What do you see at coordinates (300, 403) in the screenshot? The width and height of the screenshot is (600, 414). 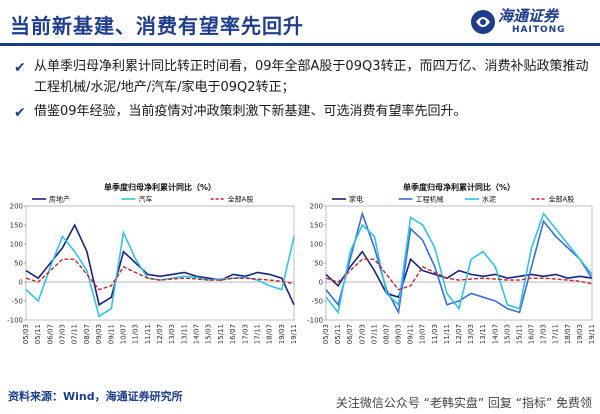 I see `watermark-bar: 关注微信公众号 “老韩实盘” 回复 “指标” 免费领` at bounding box center [300, 403].